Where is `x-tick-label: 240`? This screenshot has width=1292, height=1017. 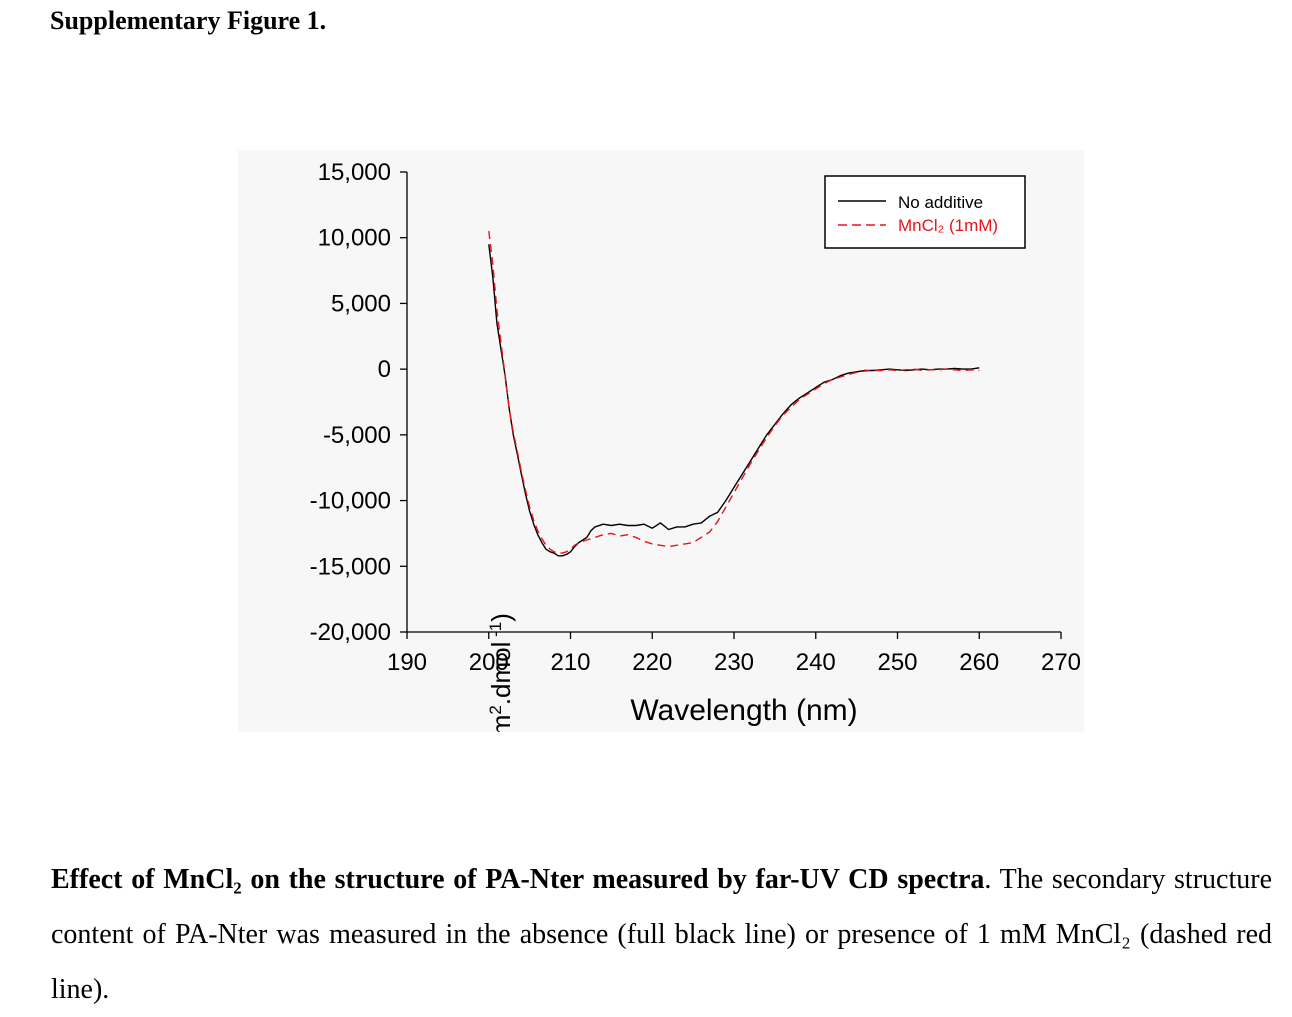
x-tick-label: 240 is located at coordinates (816, 662).